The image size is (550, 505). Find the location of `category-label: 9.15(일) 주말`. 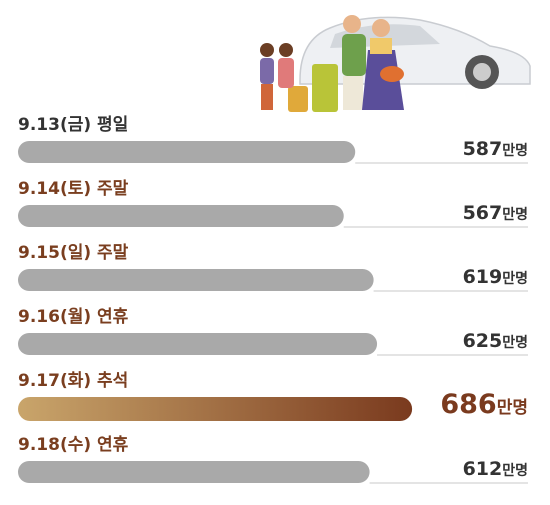

category-label: 9.15(일) 주말 is located at coordinates (73, 252).